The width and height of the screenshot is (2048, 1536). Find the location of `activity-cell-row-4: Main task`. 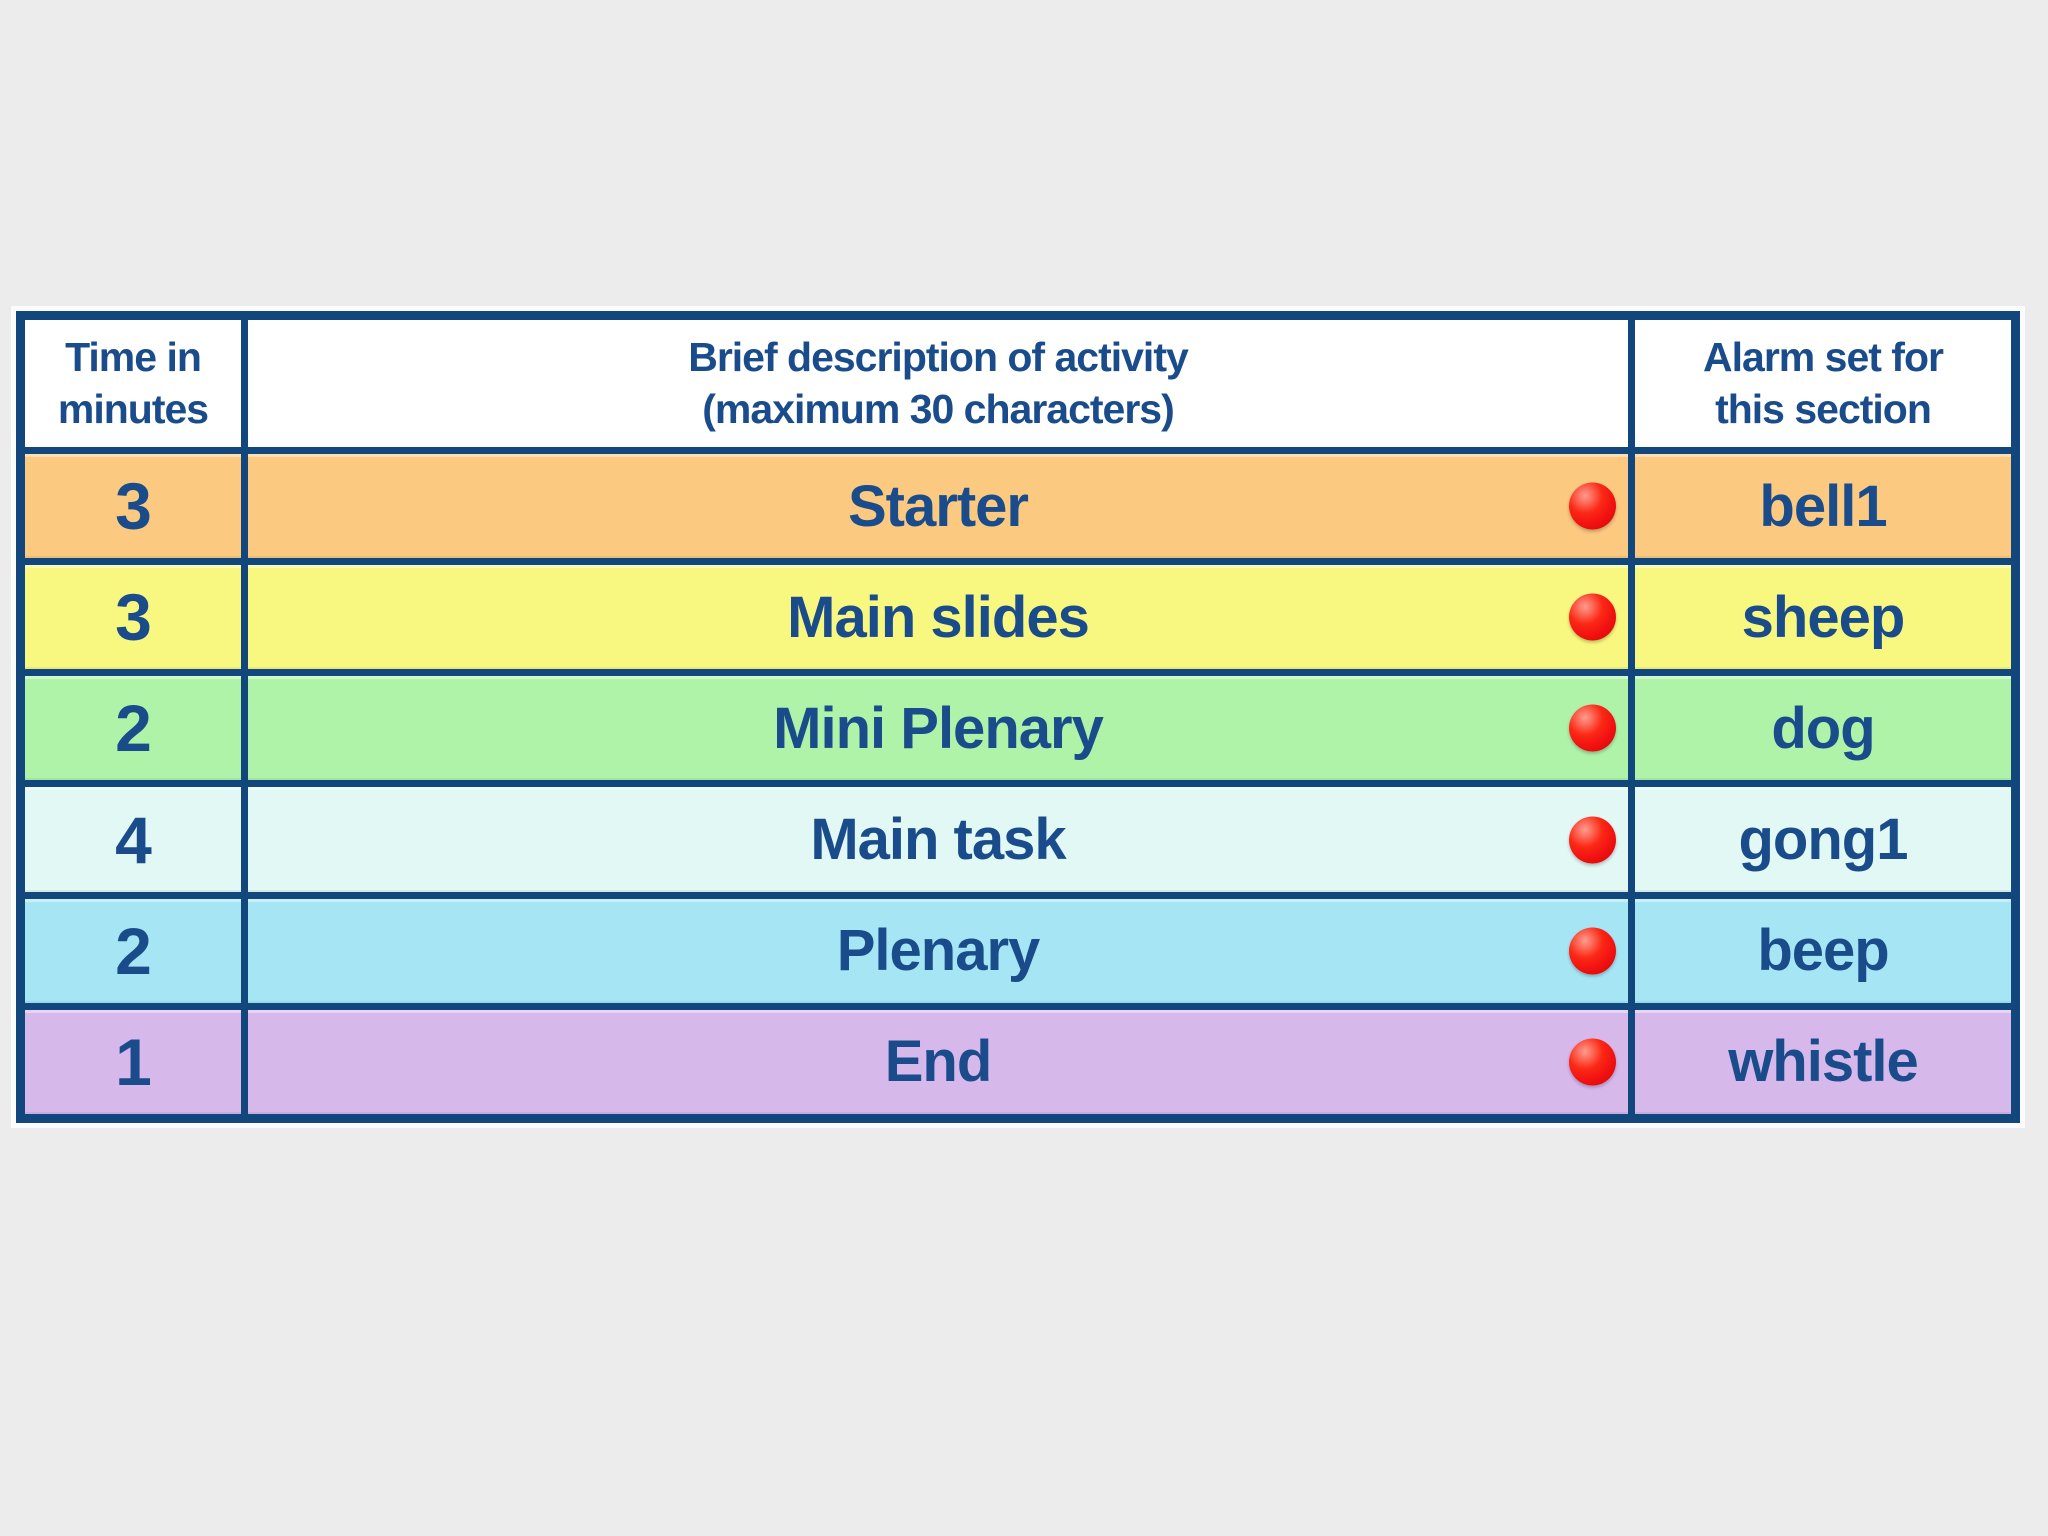

activity-cell-row-4: Main task is located at coordinates (938, 839).